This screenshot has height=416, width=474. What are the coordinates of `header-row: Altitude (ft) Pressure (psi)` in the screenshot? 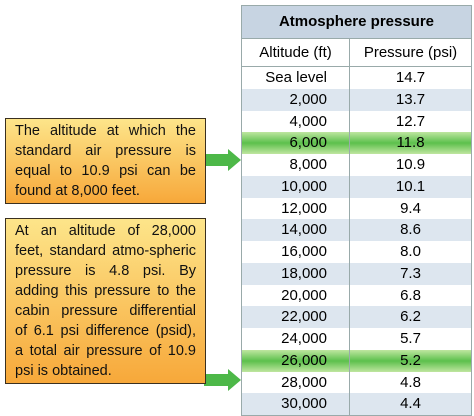 It's located at (356, 53).